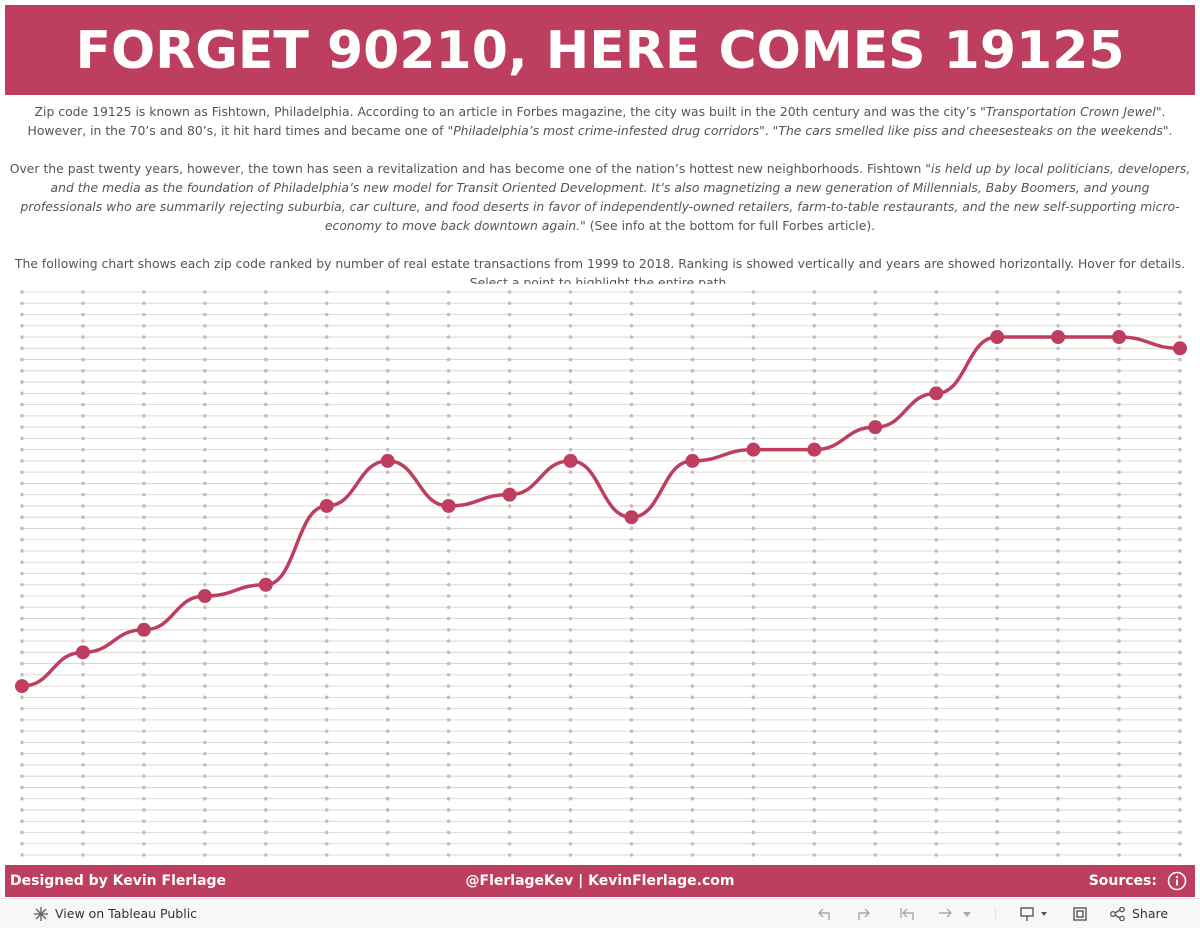 This screenshot has height=928, width=1200. What do you see at coordinates (126, 913) in the screenshot?
I see `view-link: View on Tableau Public` at bounding box center [126, 913].